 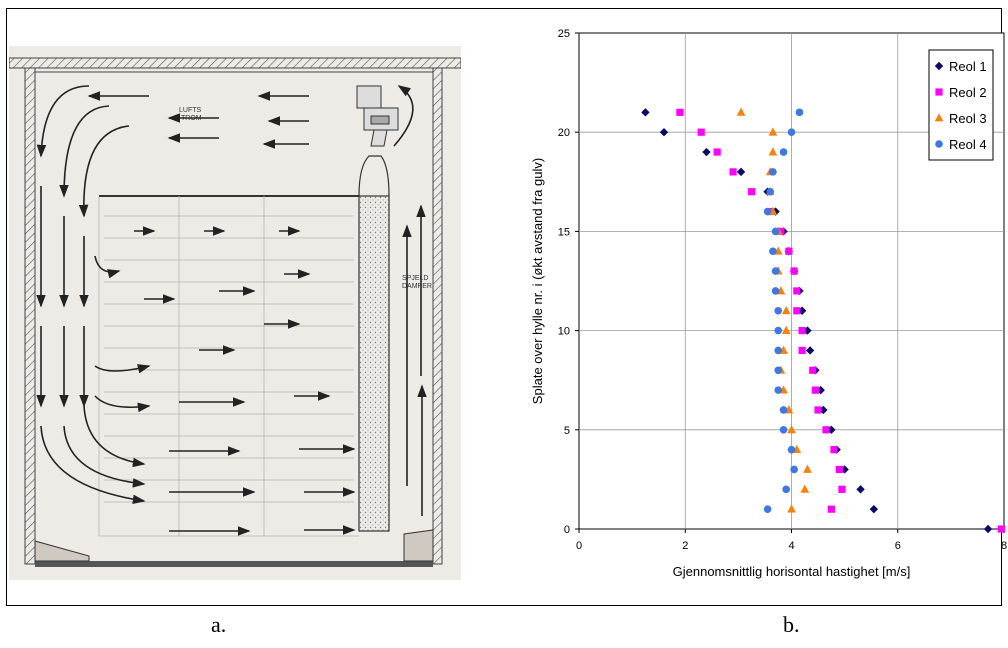 I want to click on return-air-arrows, so click(x=198, y=120).